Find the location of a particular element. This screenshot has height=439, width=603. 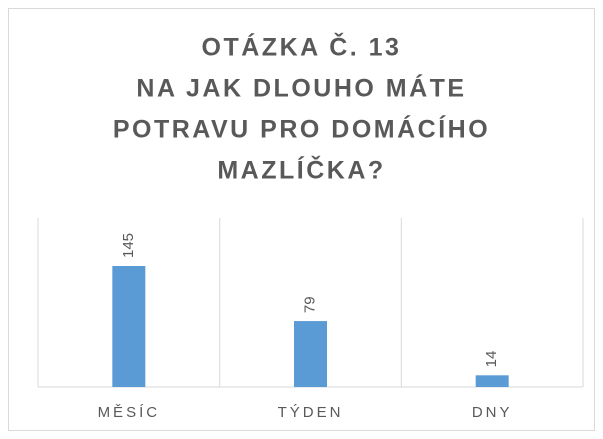

data-label: 79 is located at coordinates (309, 304).